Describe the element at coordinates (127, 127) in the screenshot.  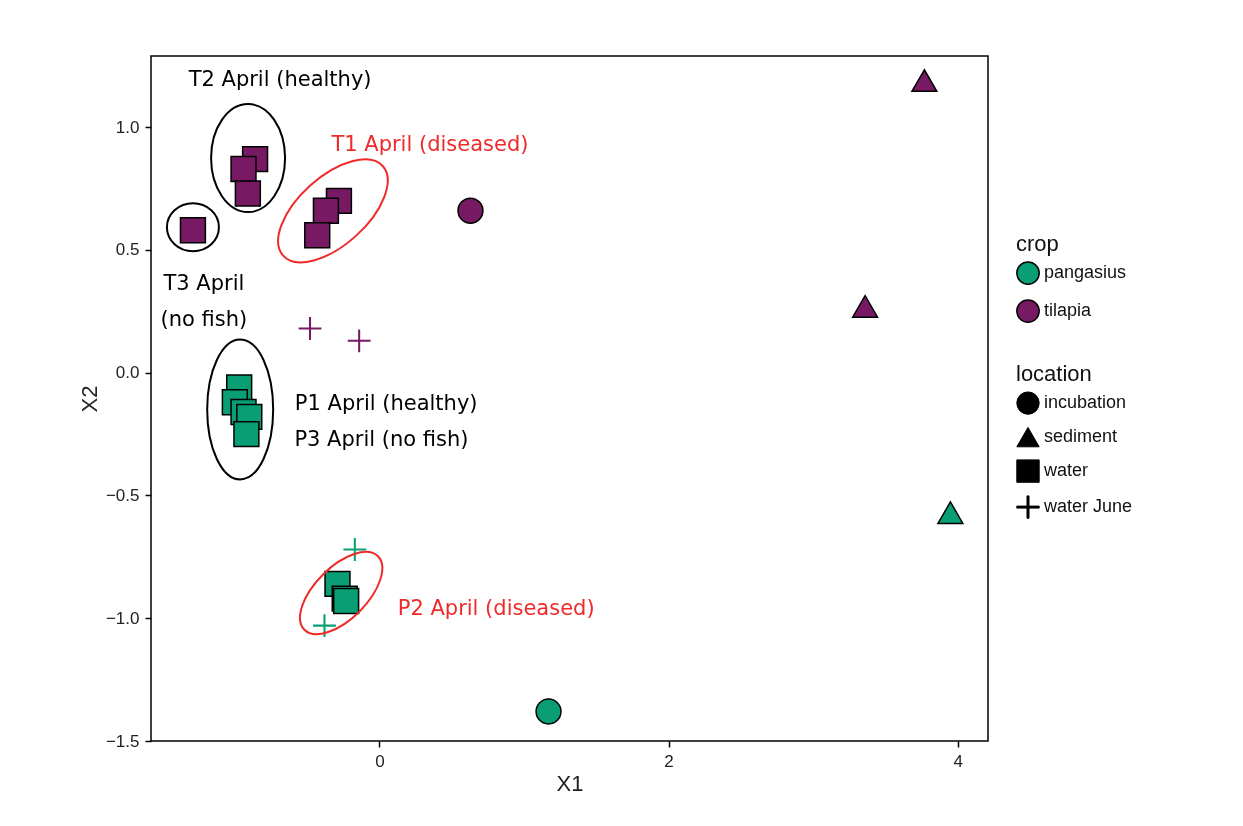
I see `y-tick-label: 1.0` at that location.